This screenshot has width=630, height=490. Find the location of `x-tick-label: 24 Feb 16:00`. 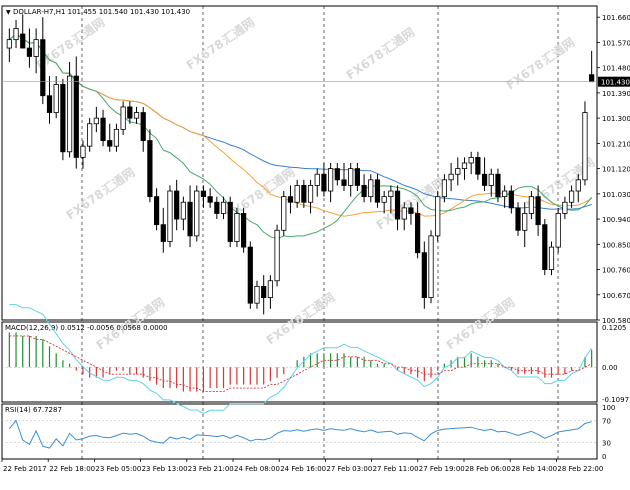

x-tick-label: 24 Feb 16:00 is located at coordinates (303, 469).